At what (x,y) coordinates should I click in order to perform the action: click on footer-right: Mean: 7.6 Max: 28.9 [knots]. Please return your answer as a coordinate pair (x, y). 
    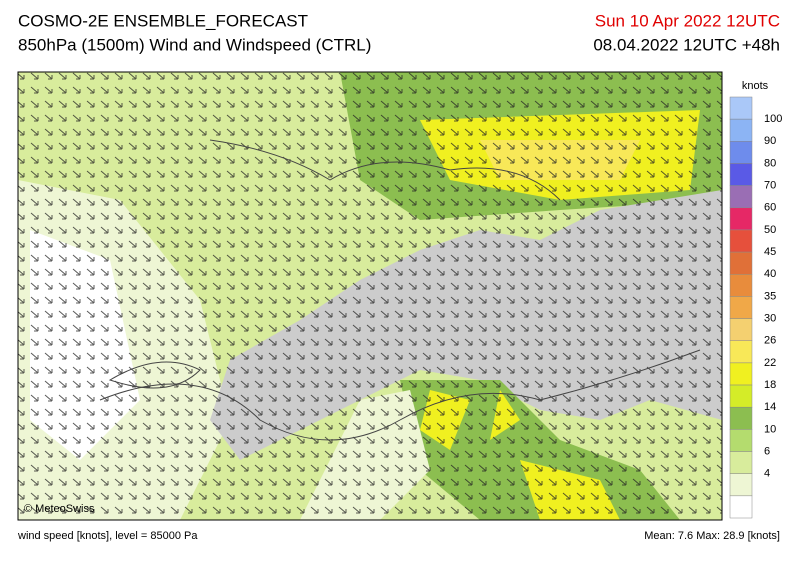
    Looking at the image, I should click on (712, 536).